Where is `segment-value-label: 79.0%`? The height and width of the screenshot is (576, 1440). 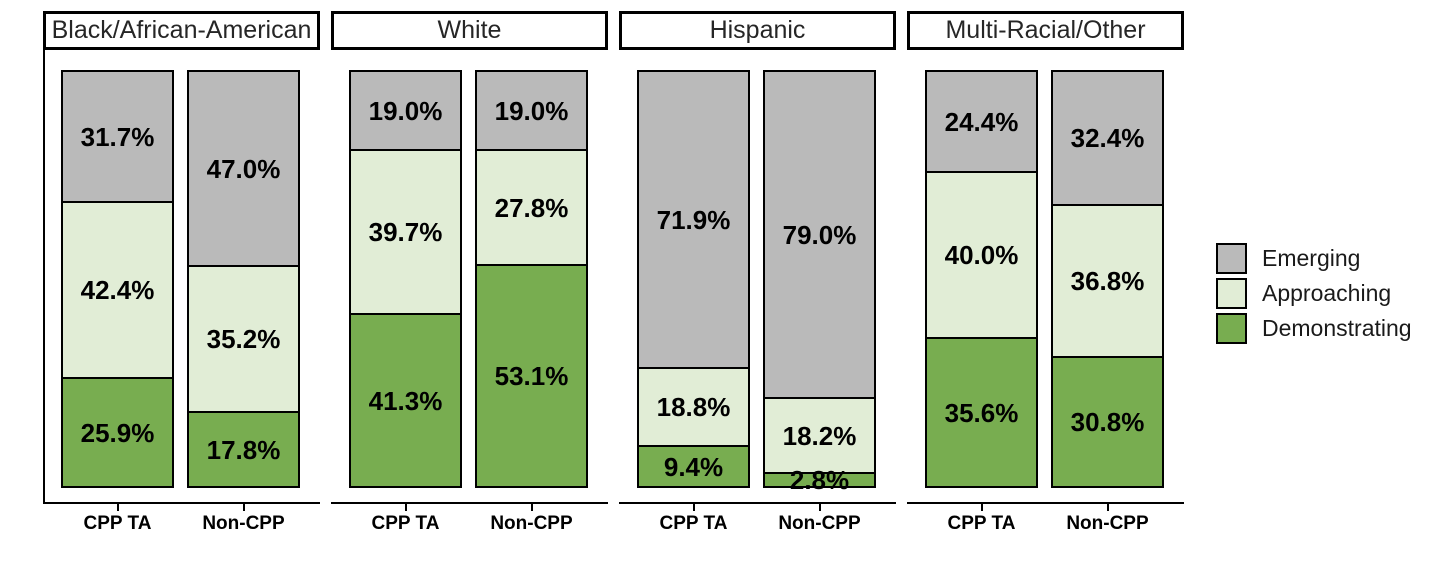 segment-value-label: 79.0% is located at coordinates (819, 234).